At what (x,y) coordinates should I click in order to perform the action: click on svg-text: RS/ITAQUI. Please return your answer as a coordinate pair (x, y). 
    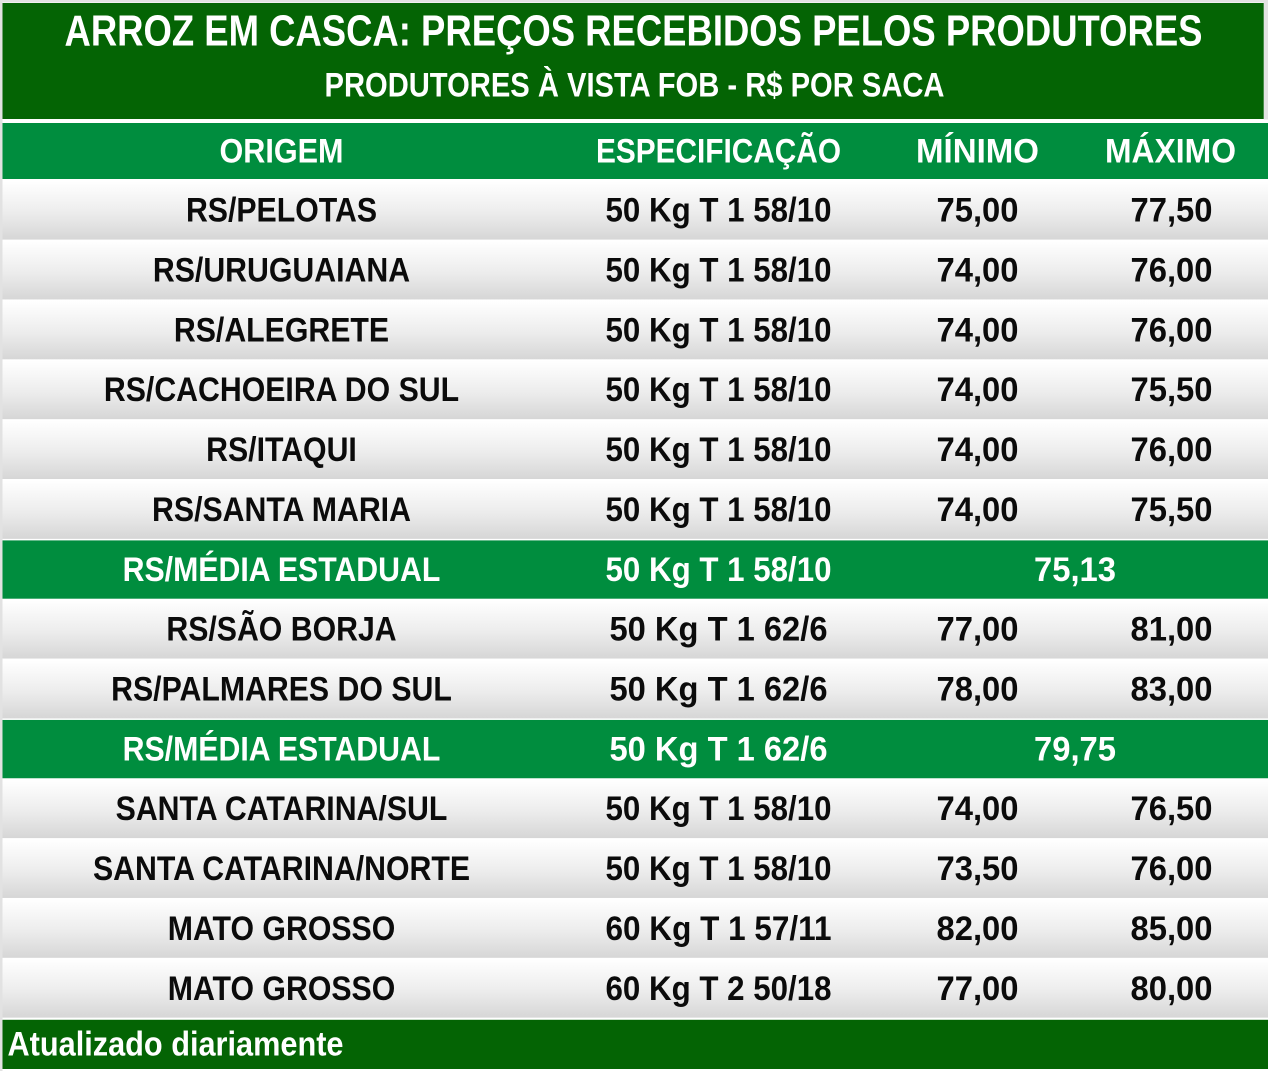
    Looking at the image, I should click on (281, 450).